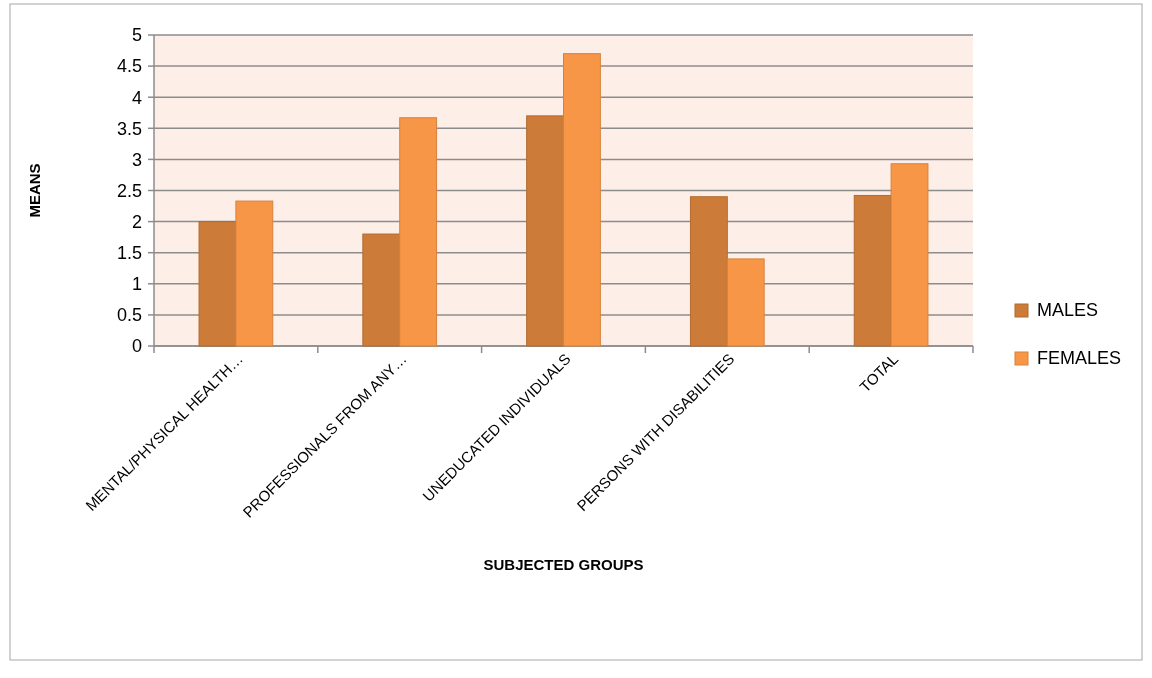 The image size is (1152, 678). I want to click on y-tick-label: 0.5, so click(129, 315).